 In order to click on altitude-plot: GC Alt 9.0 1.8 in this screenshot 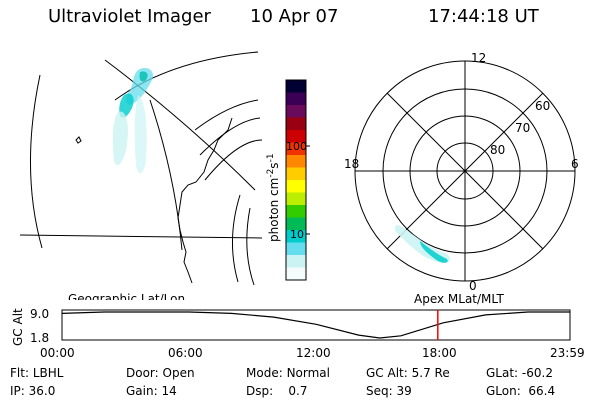, I will do `click(291, 326)`.